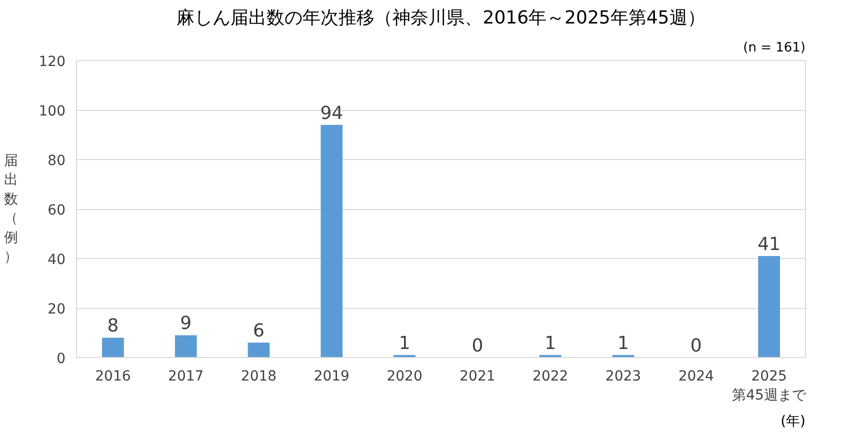 The height and width of the screenshot is (440, 866). I want to click on x-tick-label: 2025 第45週まで, so click(769, 386).